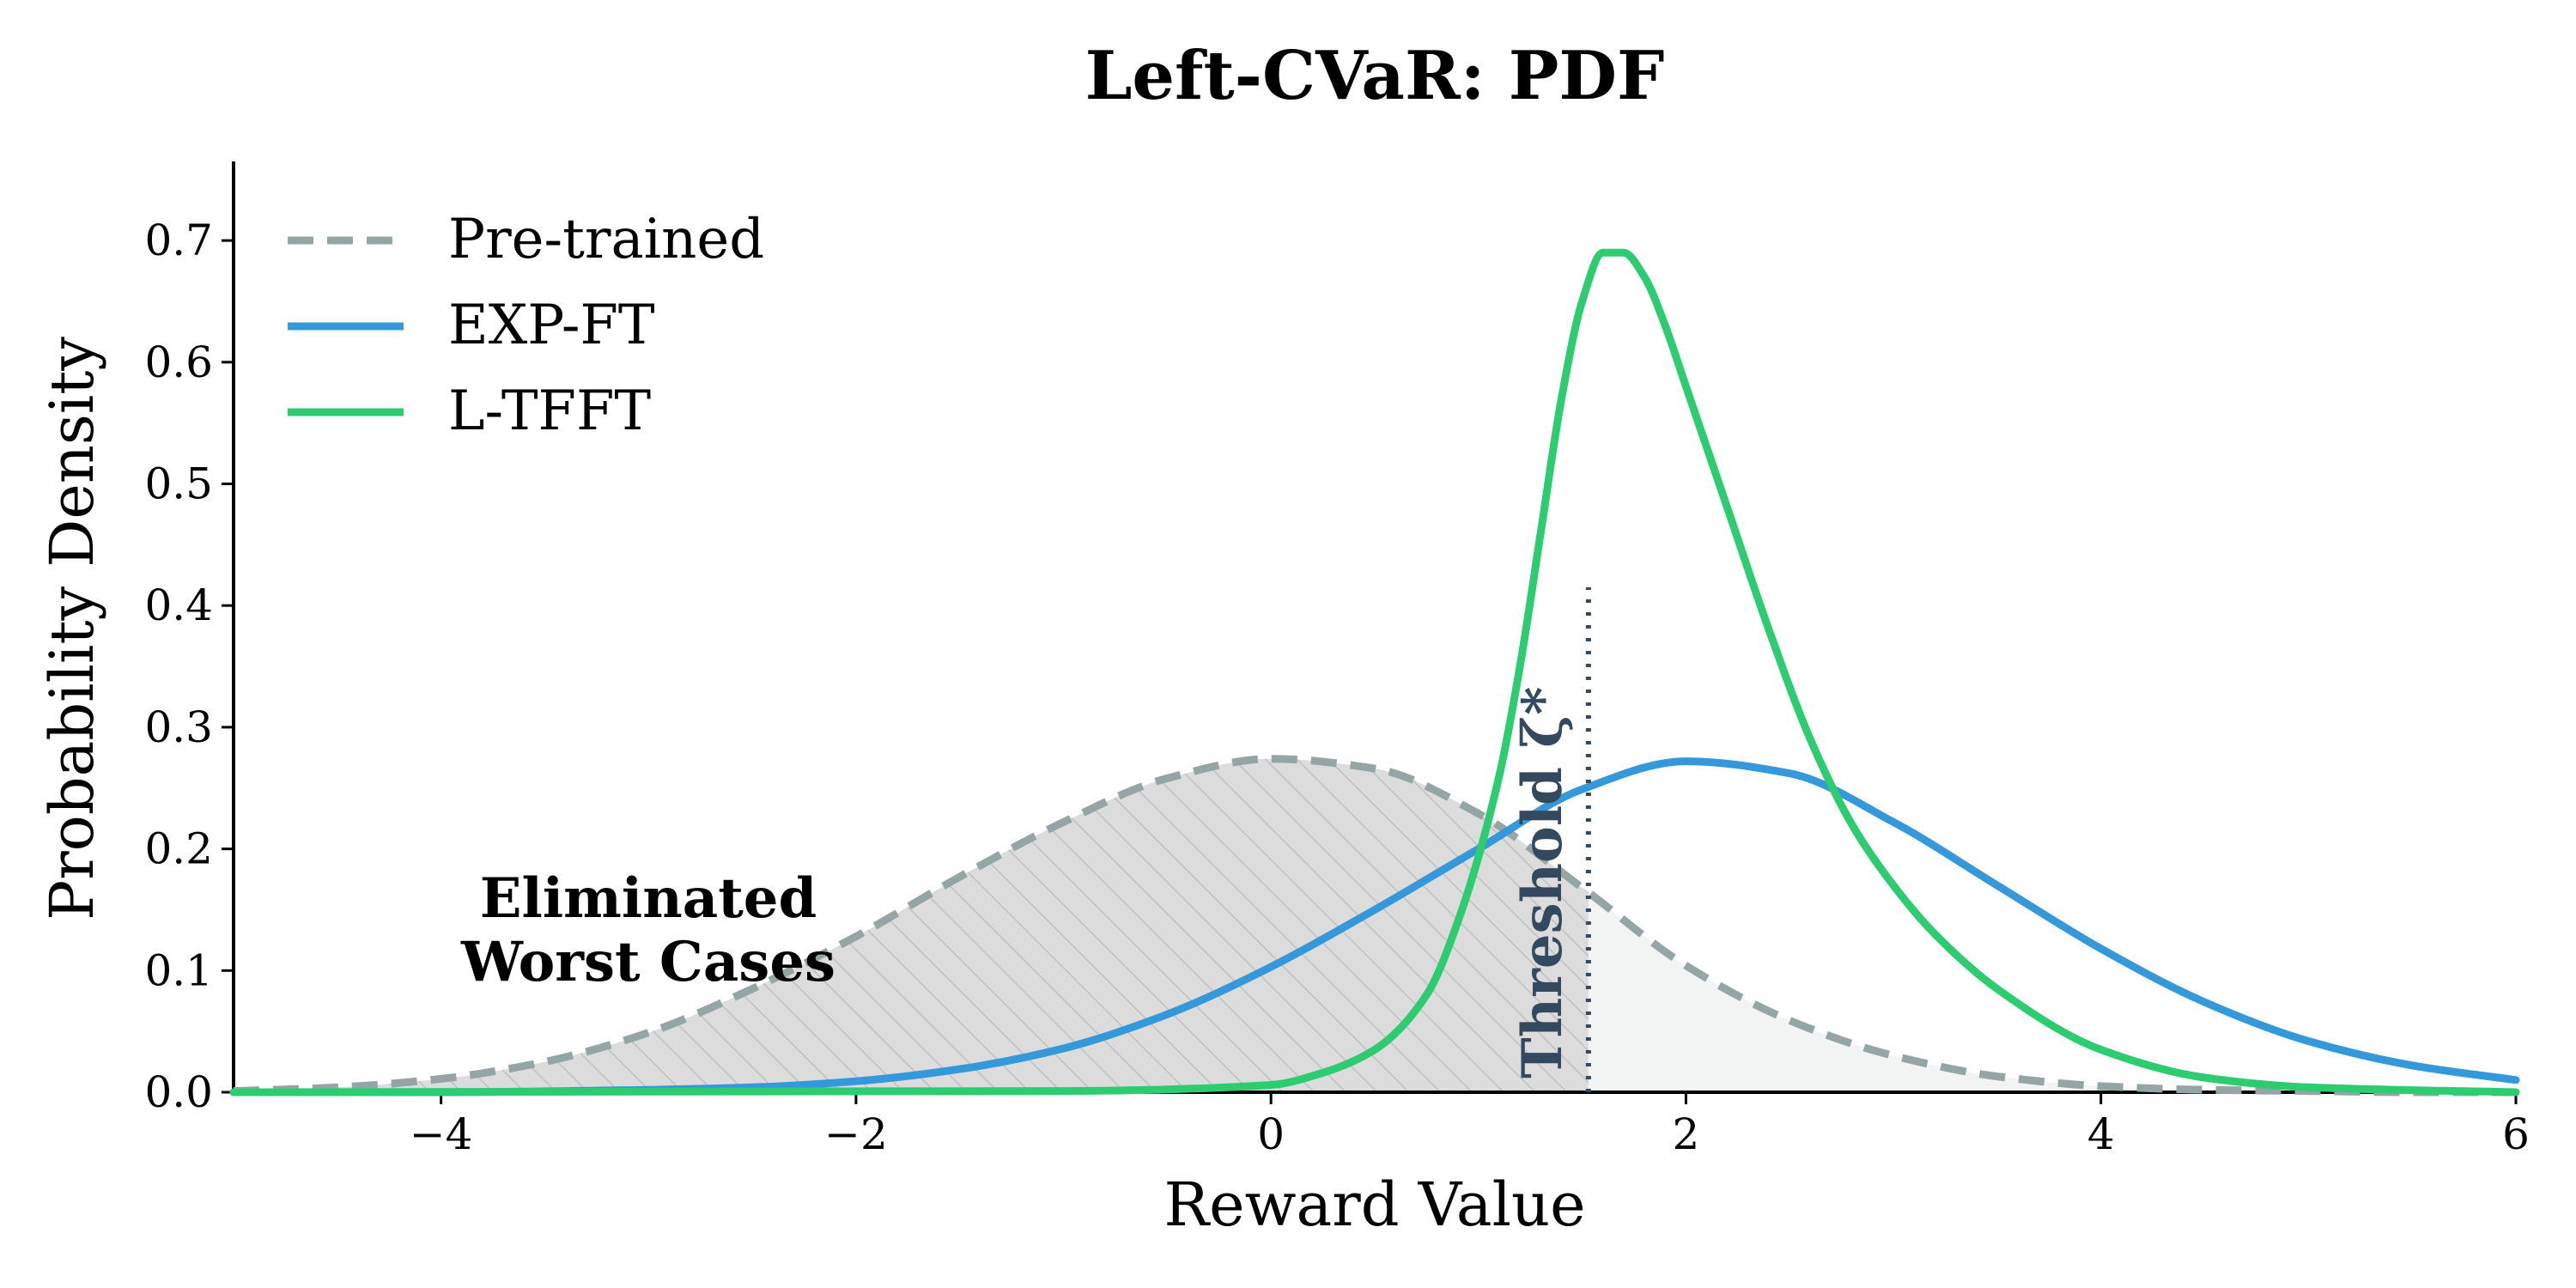 The height and width of the screenshot is (1288, 2576). What do you see at coordinates (178, 1092) in the screenshot?
I see `y-tick-label: 0.0` at bounding box center [178, 1092].